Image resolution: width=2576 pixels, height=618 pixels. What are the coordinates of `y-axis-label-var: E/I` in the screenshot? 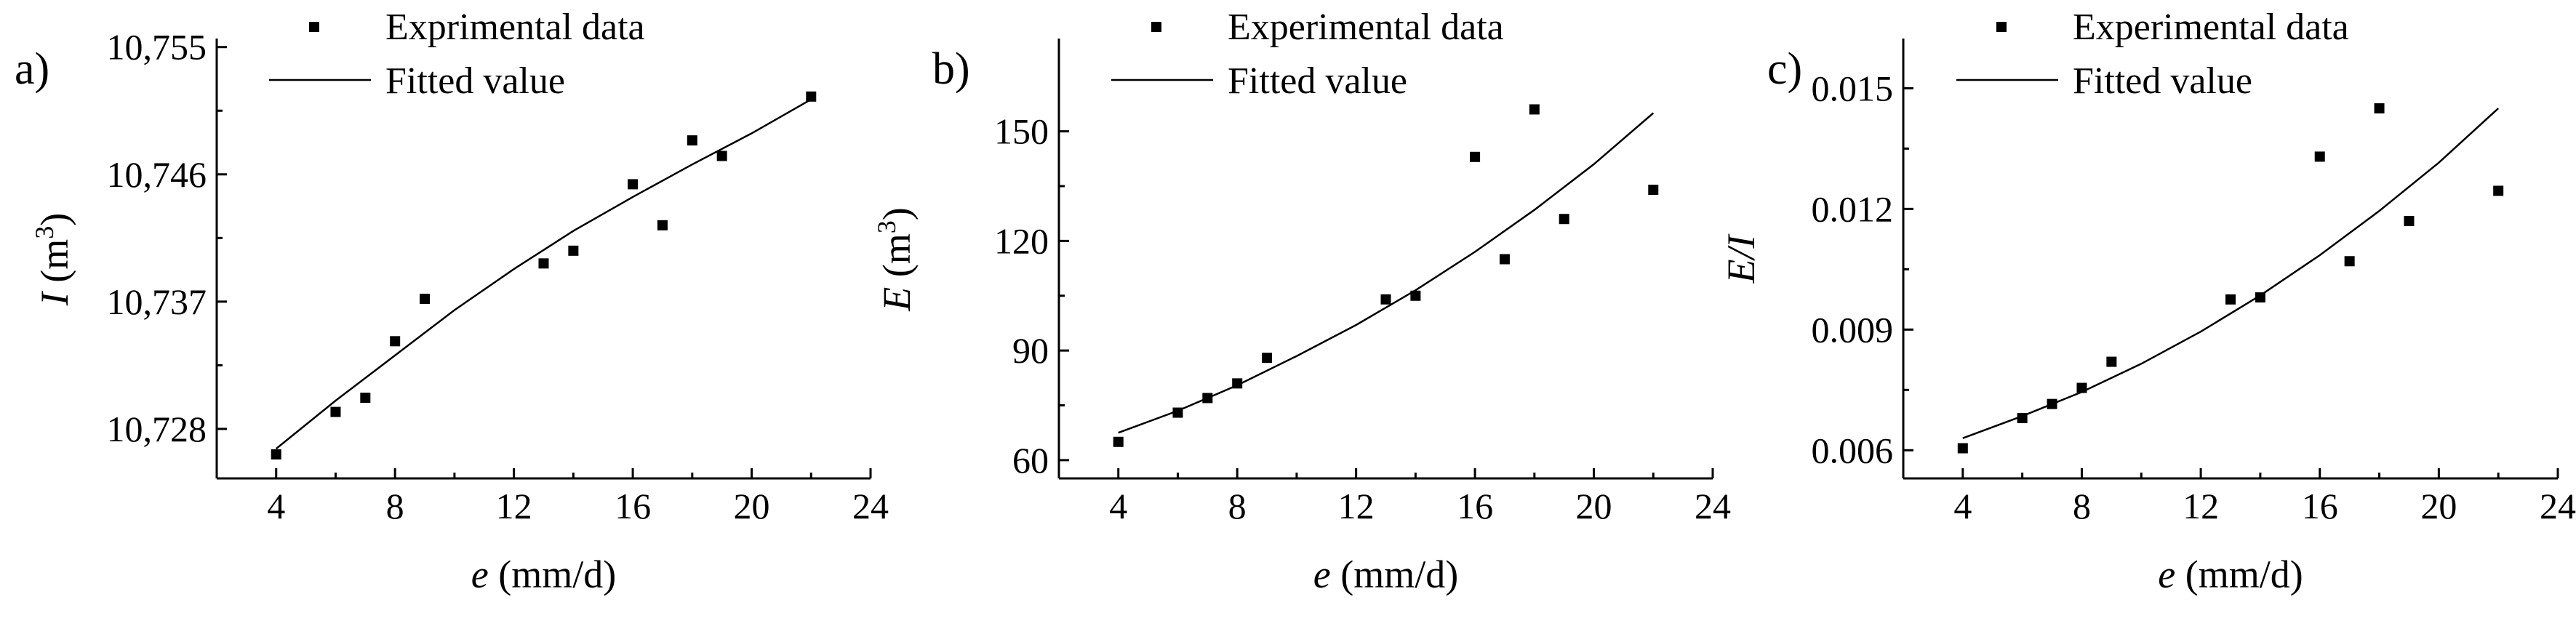 It's located at (1741, 258).